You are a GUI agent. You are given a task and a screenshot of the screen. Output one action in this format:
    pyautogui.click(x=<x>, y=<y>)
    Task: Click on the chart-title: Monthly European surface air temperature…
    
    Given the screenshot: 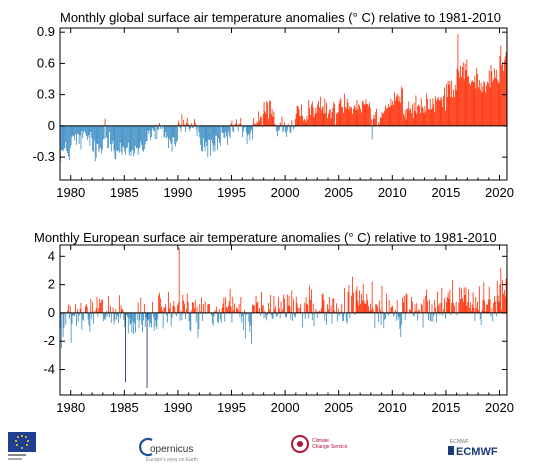 What is the action you would take?
    pyautogui.click(x=265, y=237)
    